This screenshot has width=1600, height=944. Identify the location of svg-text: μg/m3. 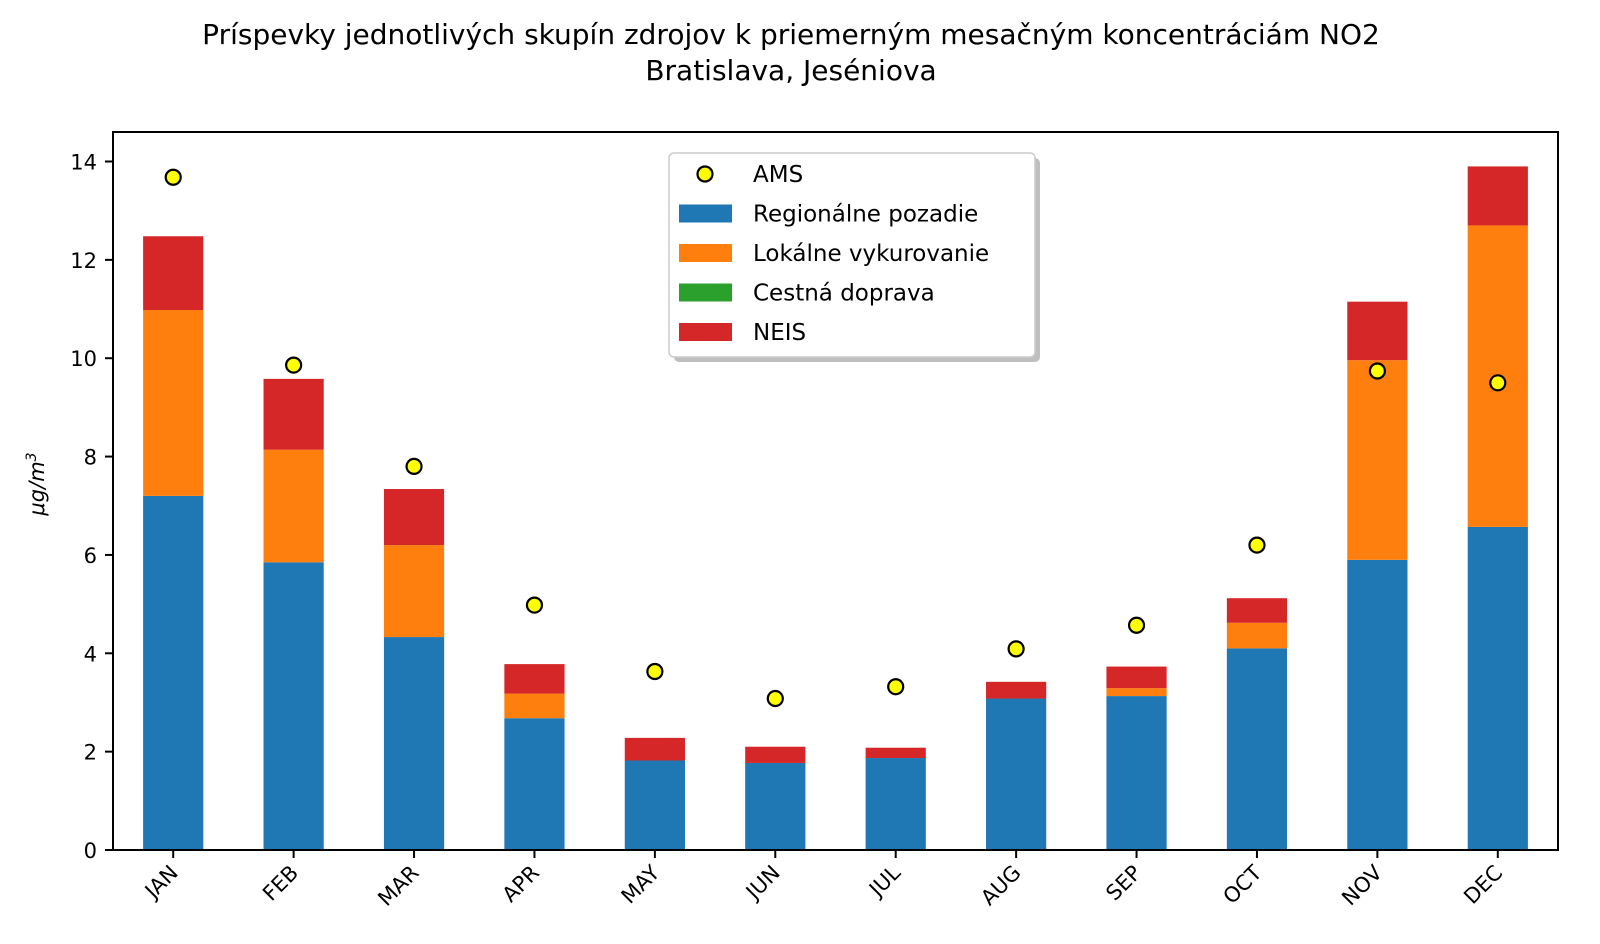
(36, 484).